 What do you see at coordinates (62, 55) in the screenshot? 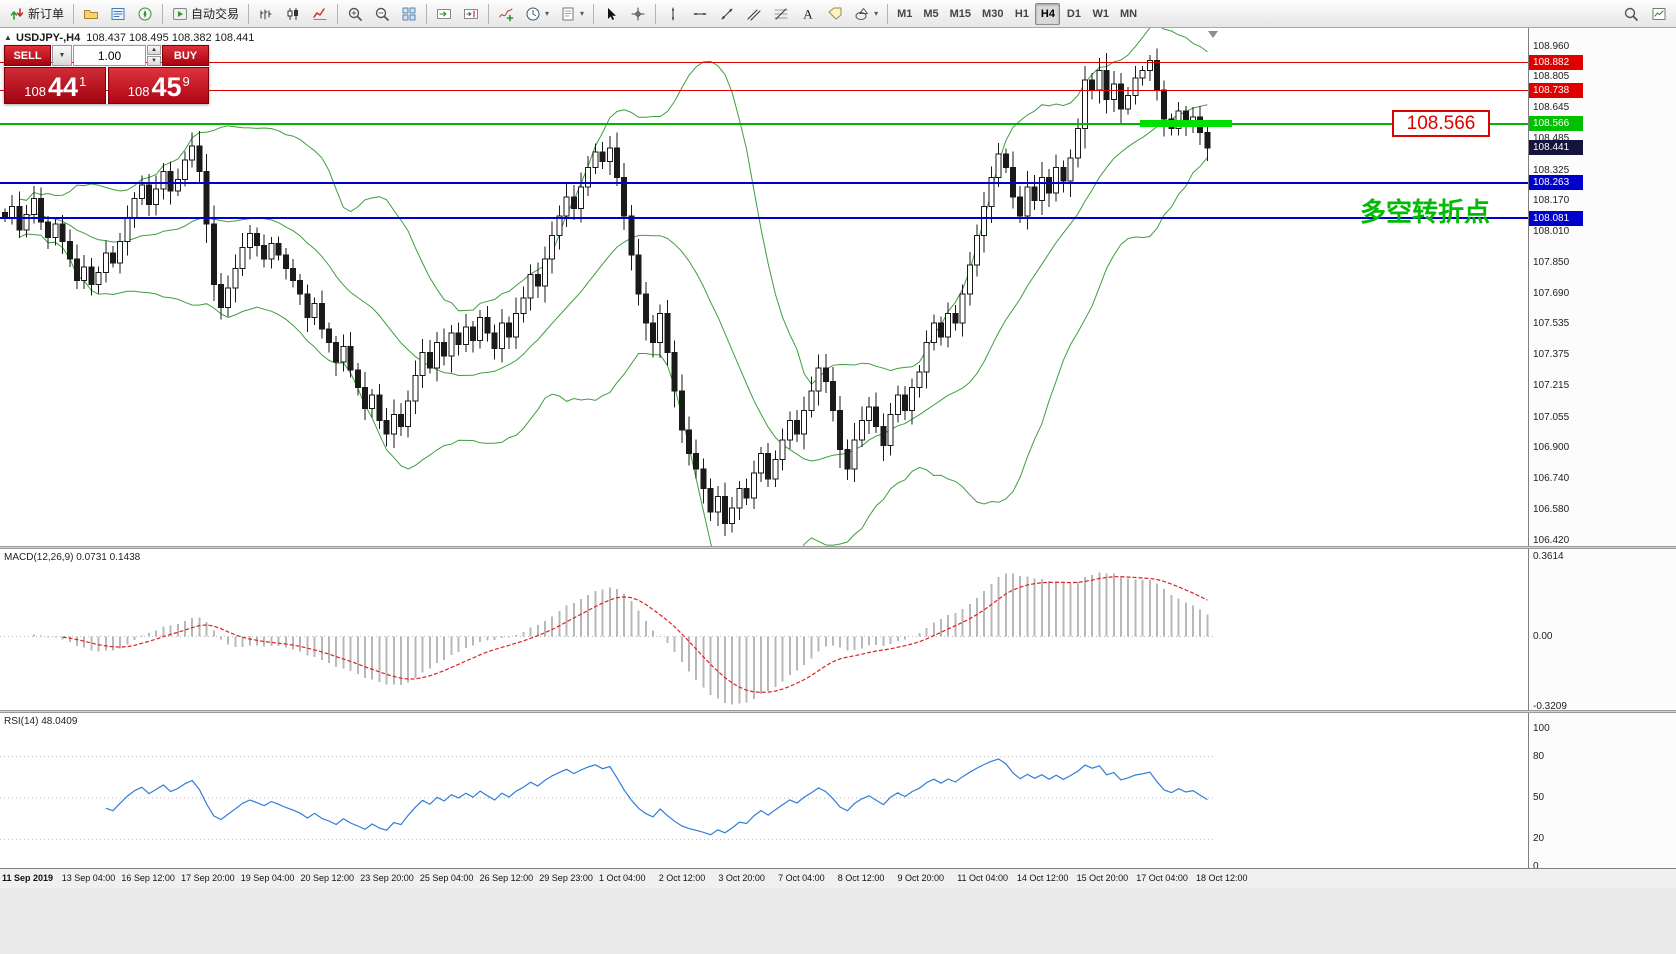
I see `volume-dropdown: ▼` at bounding box center [62, 55].